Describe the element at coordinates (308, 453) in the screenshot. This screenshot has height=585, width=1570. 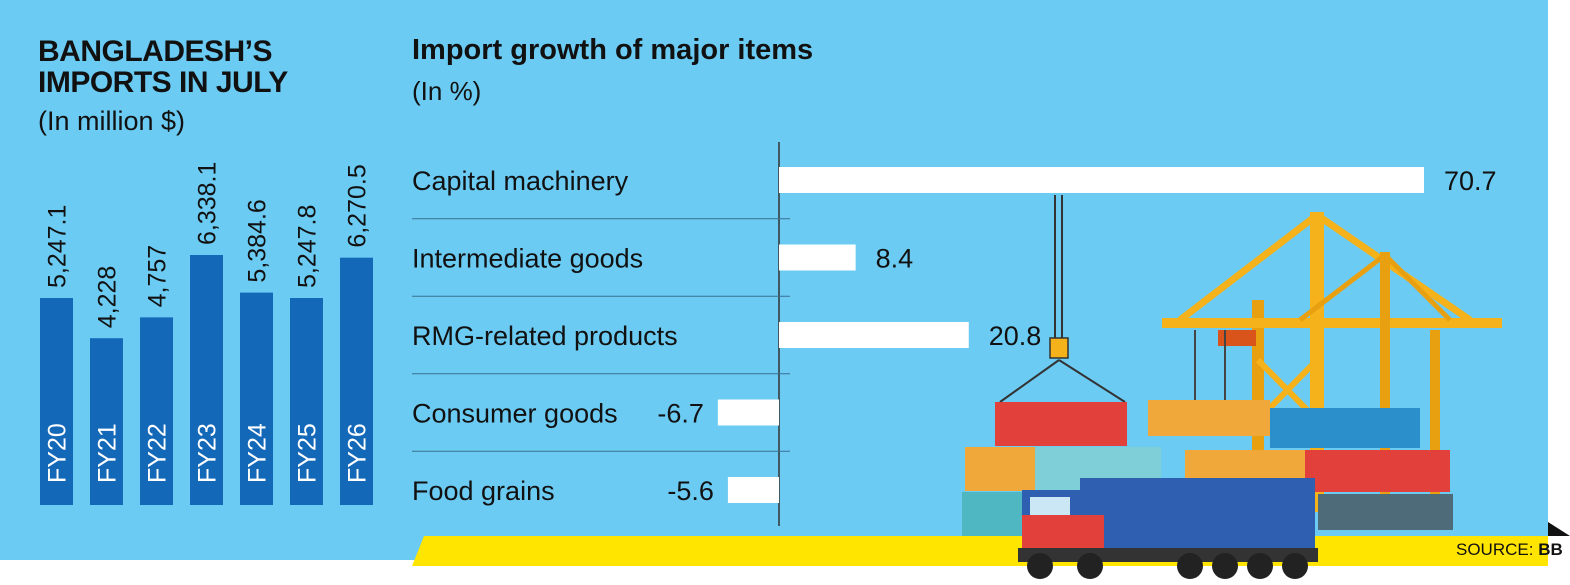
I see `category-label: FY25` at that location.